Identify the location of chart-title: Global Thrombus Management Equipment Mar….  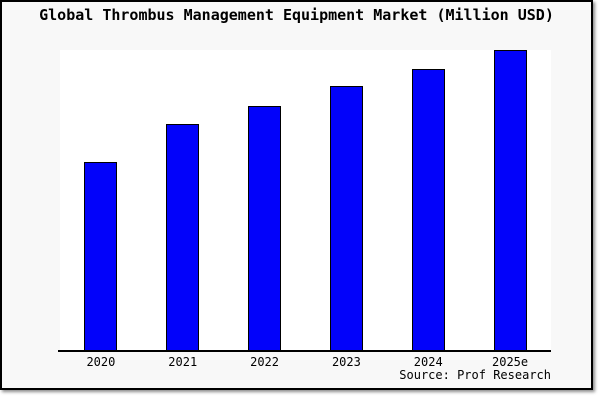
(296, 15).